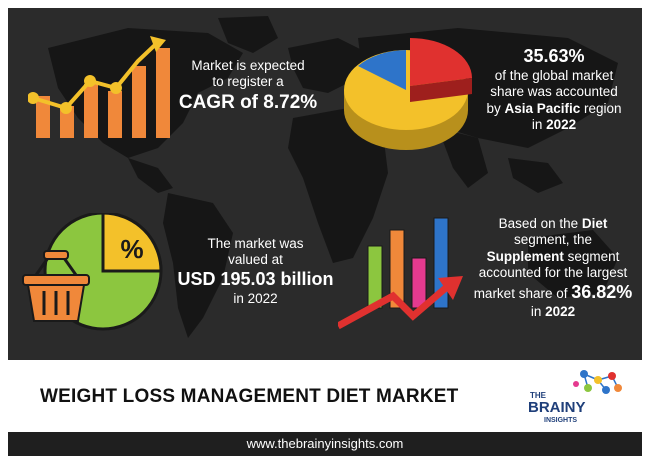 The width and height of the screenshot is (650, 463). I want to click on brainy-insights-logo: THE BRAINY INSIGHTS, so click(575, 397).